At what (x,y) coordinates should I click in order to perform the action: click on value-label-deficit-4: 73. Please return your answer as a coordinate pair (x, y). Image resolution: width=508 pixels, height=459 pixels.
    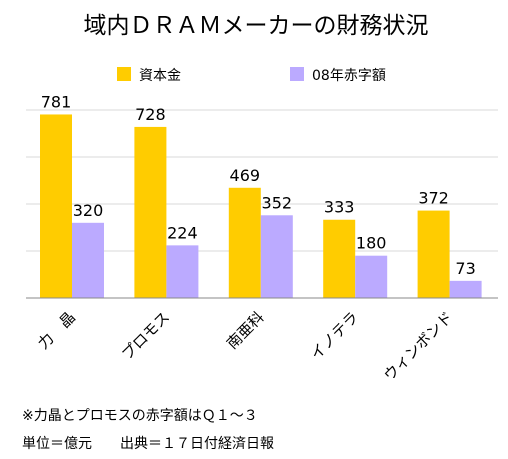
    Looking at the image, I should click on (465, 268).